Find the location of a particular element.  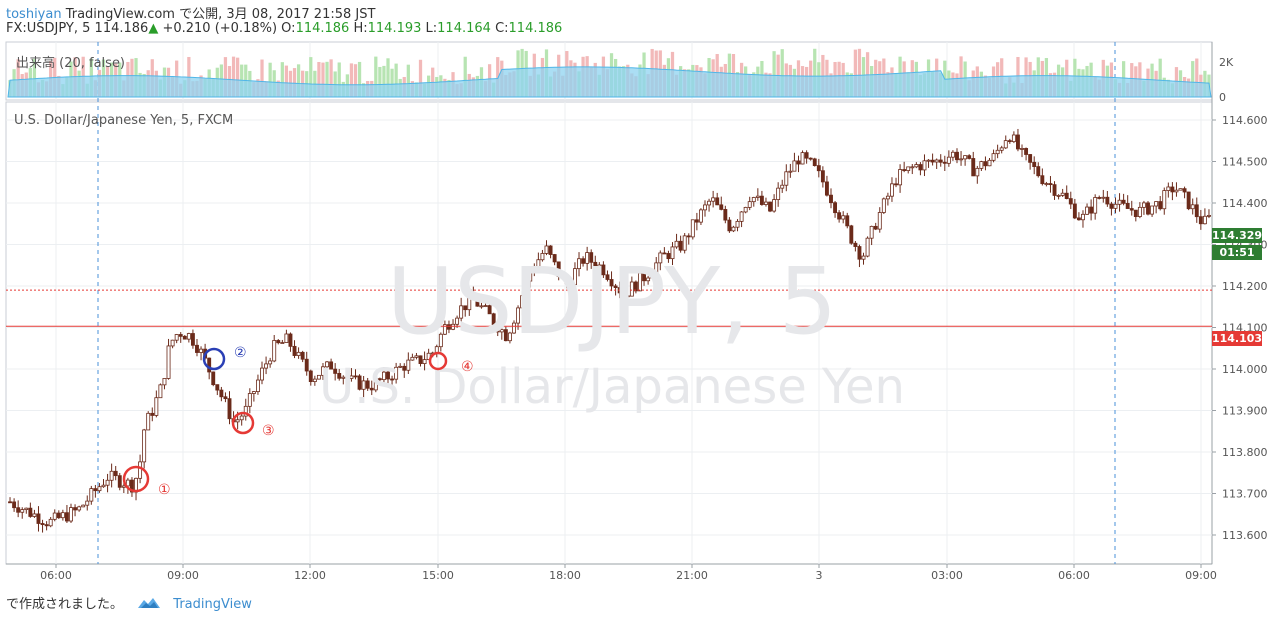

publish-date: で公開, 3月 08, 2017 21:58 JST is located at coordinates (277, 14).